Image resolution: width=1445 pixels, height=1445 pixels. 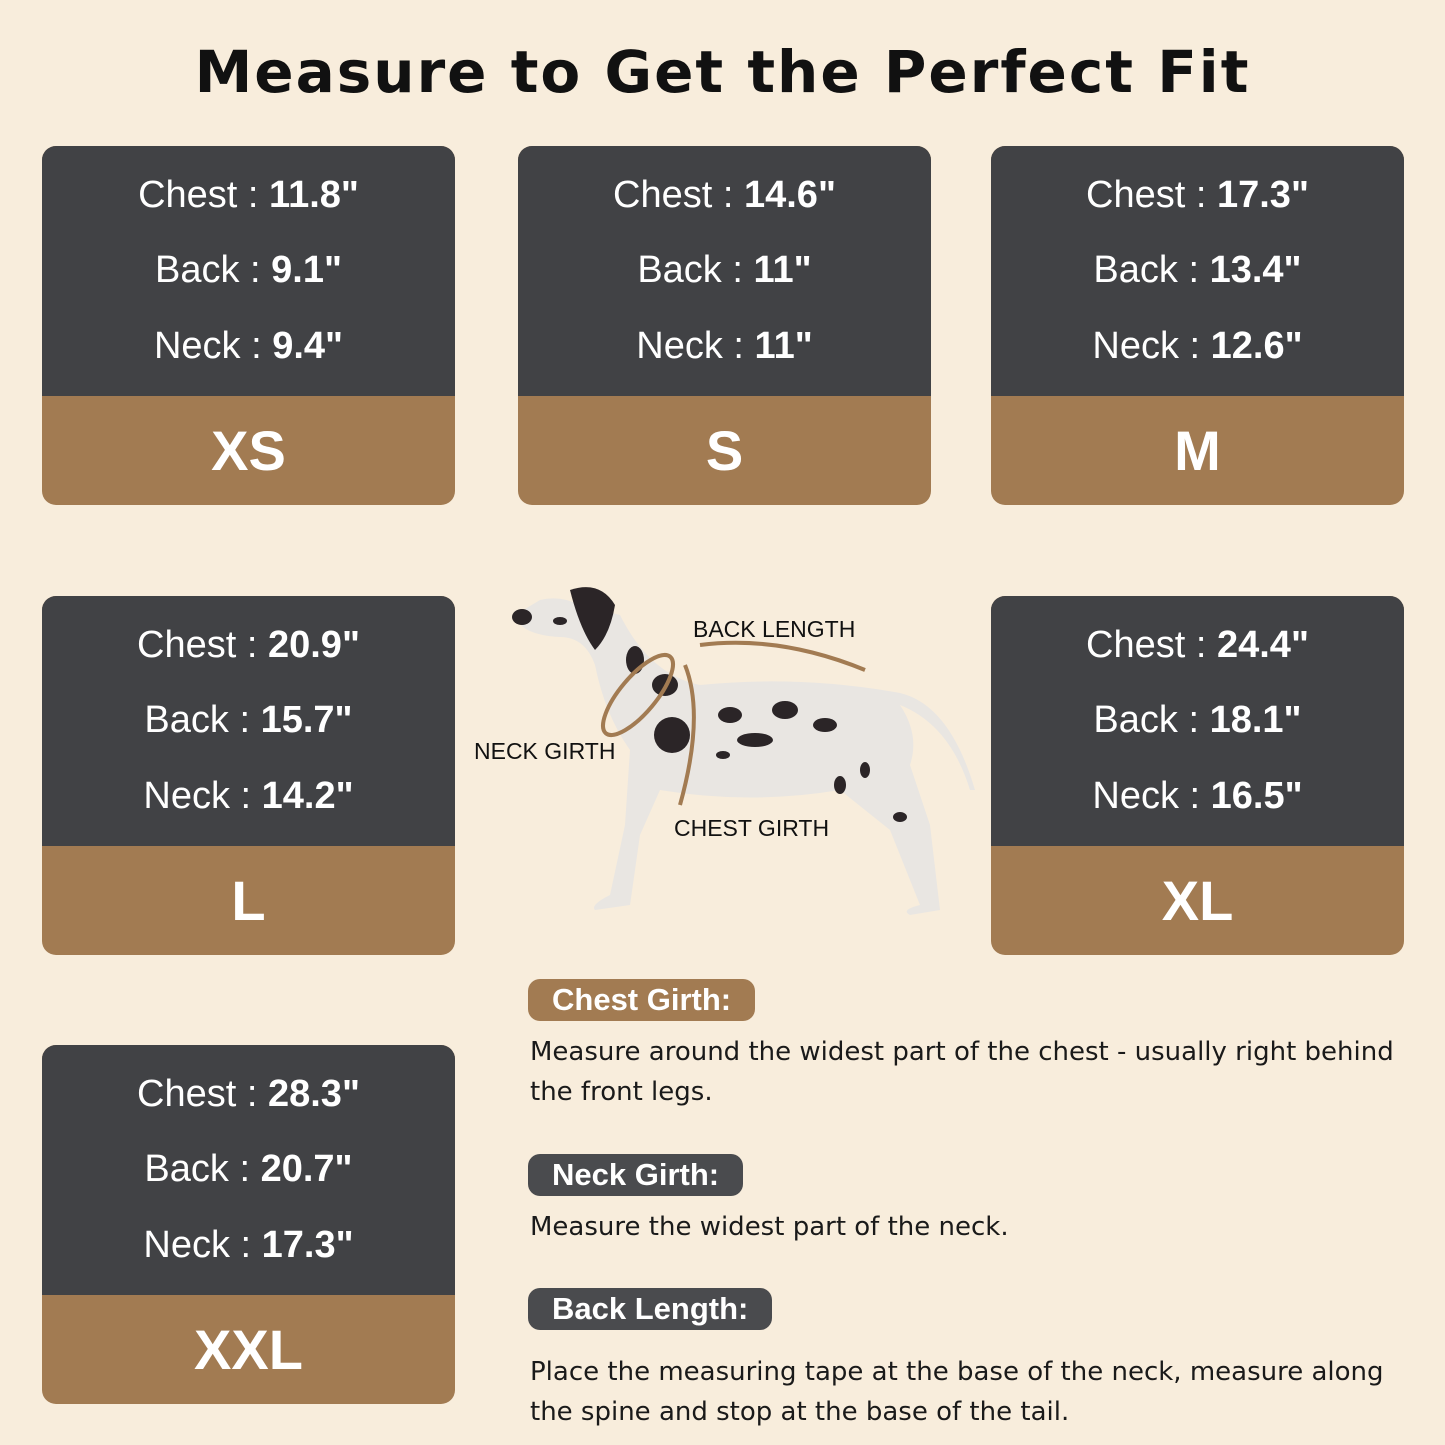 I want to click on neck-measurement: Neck : 9.4", so click(x=248, y=346).